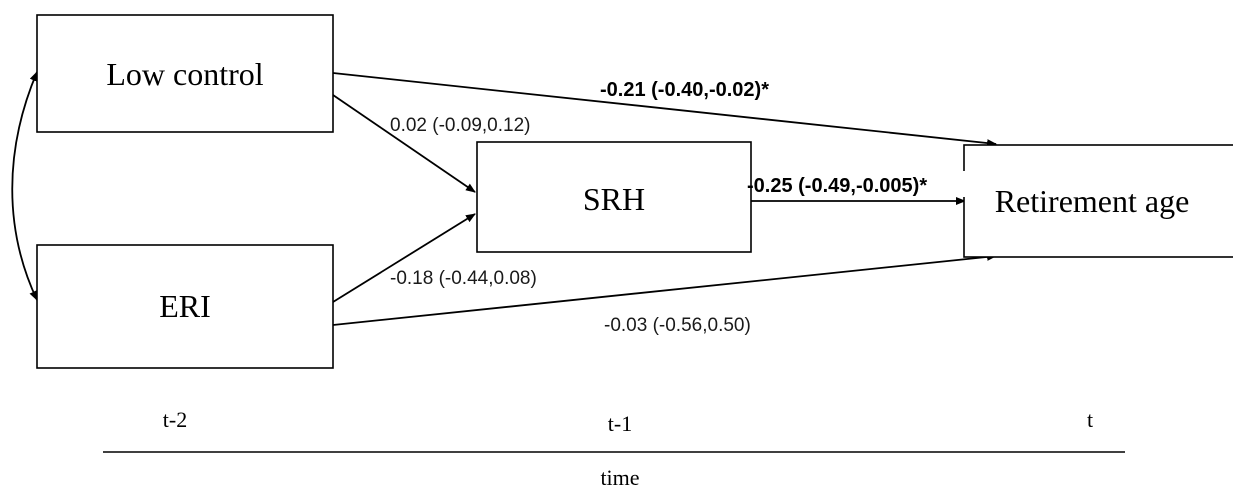 This screenshot has height=490, width=1233. Describe the element at coordinates (684, 90) in the screenshot. I see `coef-low-control-to-retirement: -0.21 (-0.40,-0.02)*` at that location.